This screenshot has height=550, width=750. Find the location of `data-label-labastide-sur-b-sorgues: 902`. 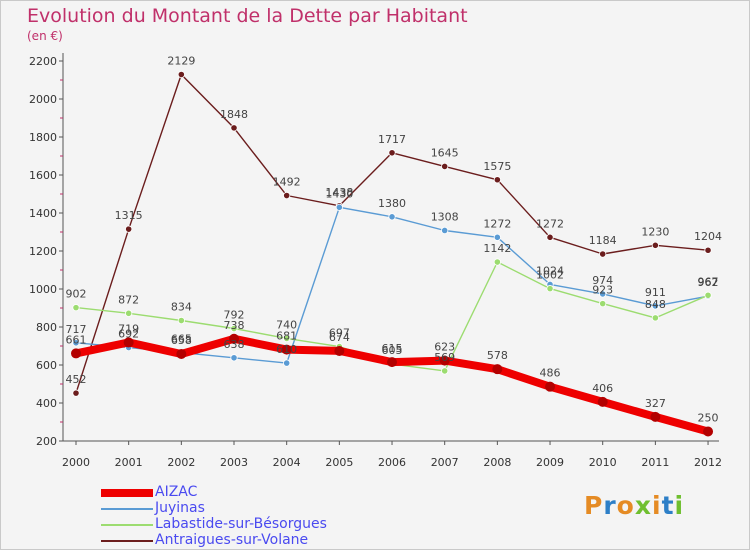

data-label-labastide-sur-b-sorgues: 902 is located at coordinates (76, 294).